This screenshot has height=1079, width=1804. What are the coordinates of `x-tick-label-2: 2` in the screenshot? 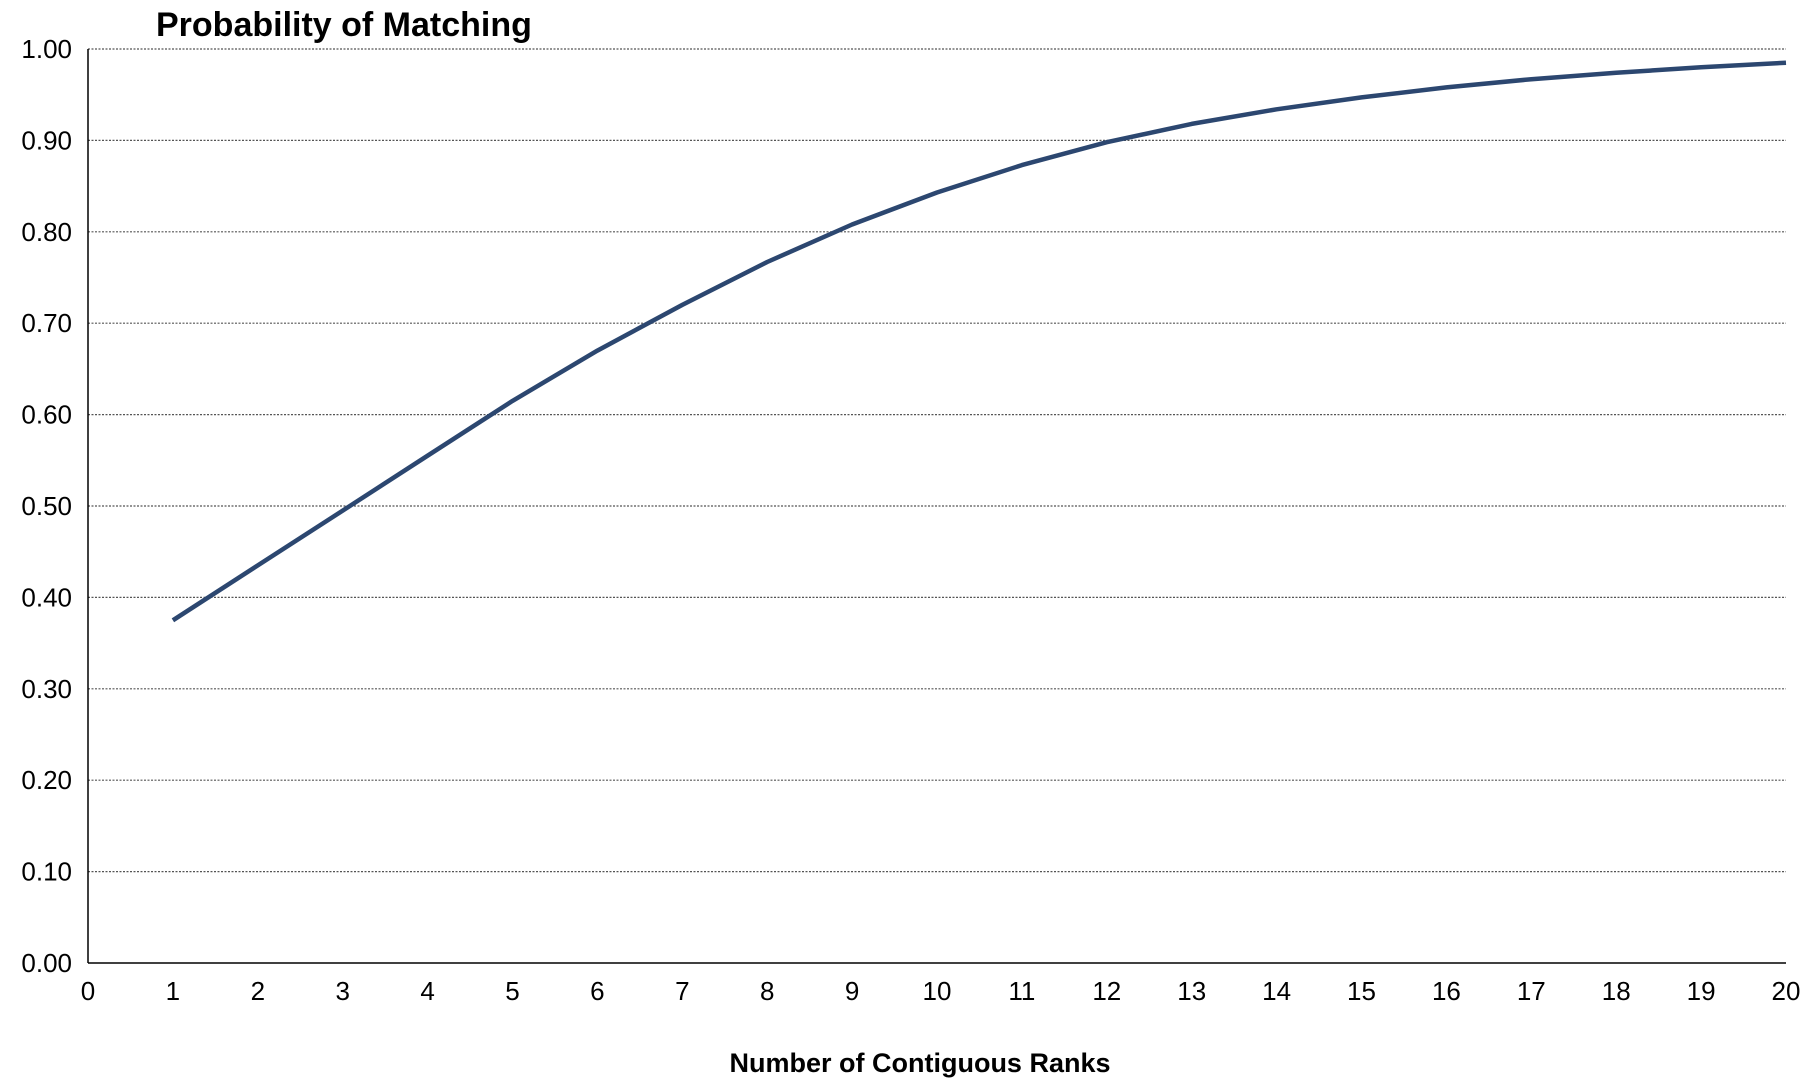 It's located at (258, 991).